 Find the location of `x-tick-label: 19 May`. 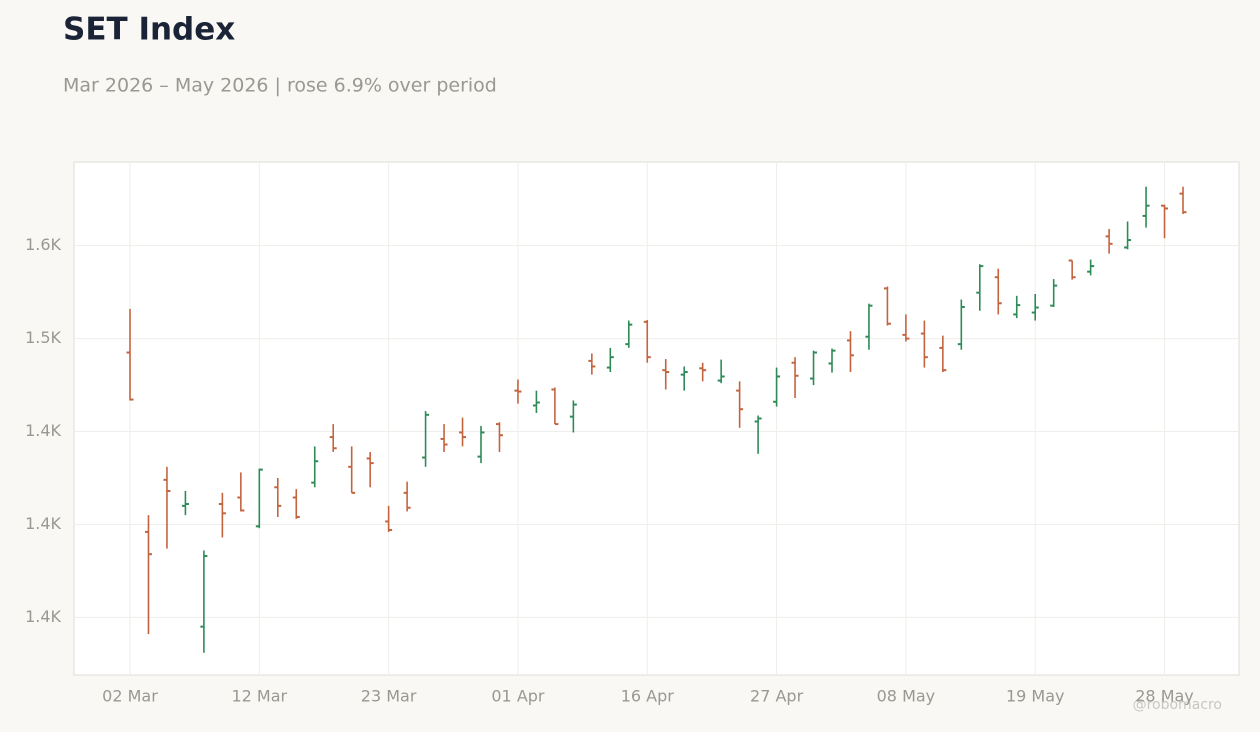

x-tick-label: 19 May is located at coordinates (1035, 696).